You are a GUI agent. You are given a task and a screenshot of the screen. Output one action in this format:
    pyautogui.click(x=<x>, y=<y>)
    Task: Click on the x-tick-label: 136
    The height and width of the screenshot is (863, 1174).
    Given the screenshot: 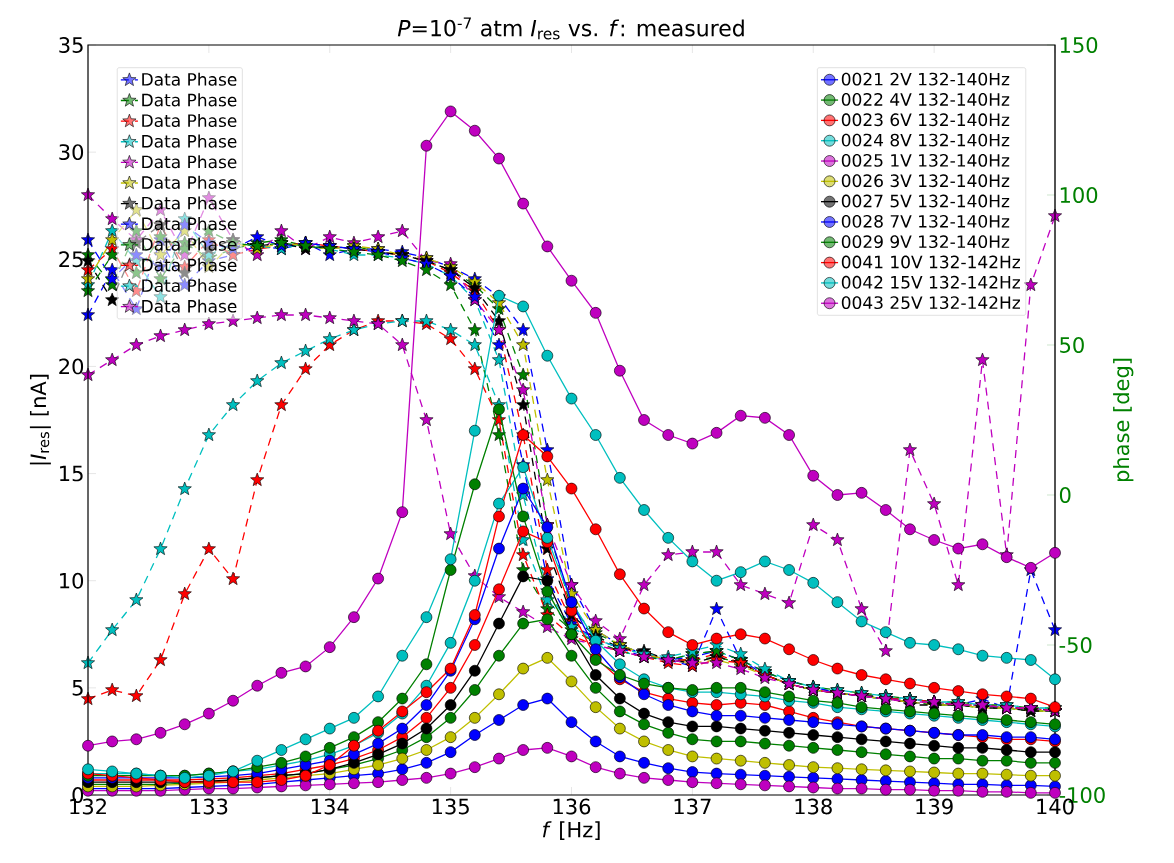 What is the action you would take?
    pyautogui.click(x=572, y=806)
    